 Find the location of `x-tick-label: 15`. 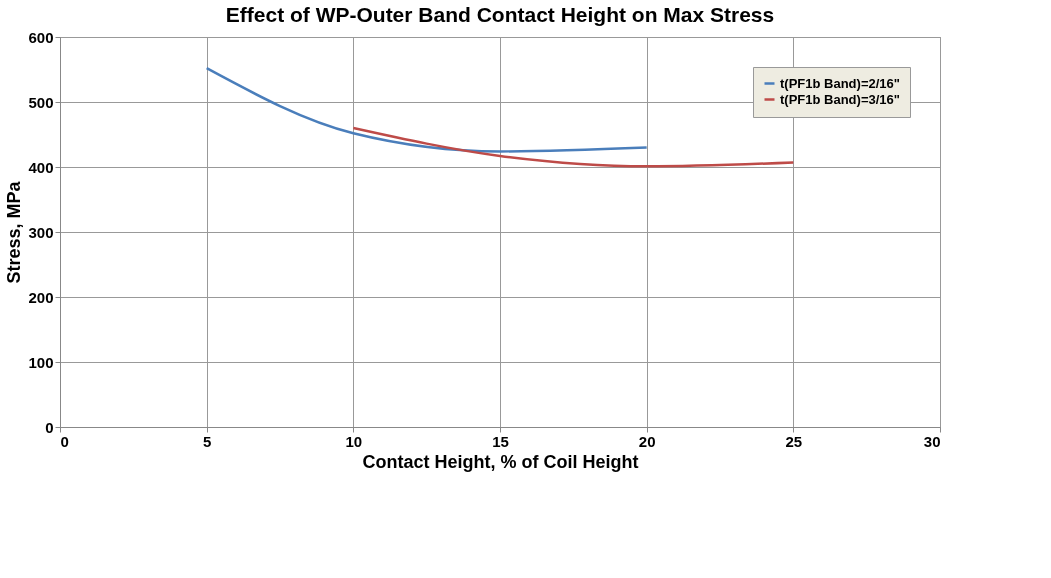

x-tick-label: 15 is located at coordinates (500, 441).